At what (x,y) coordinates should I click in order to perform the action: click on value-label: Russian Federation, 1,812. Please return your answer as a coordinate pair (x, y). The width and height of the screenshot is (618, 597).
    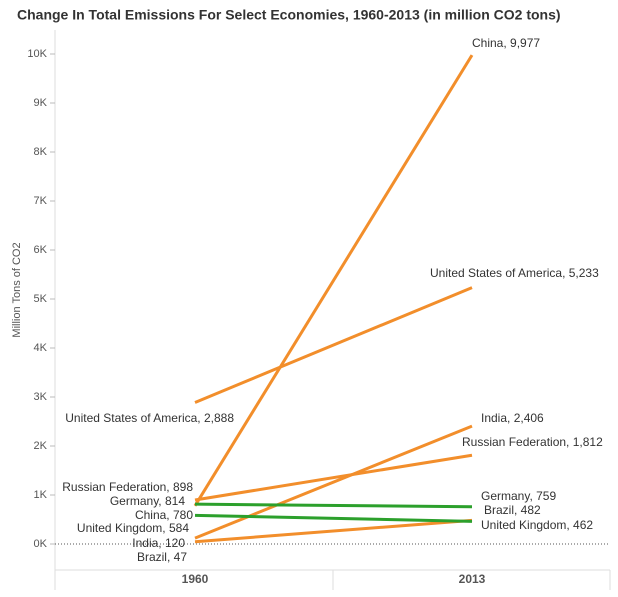
    Looking at the image, I should click on (532, 442).